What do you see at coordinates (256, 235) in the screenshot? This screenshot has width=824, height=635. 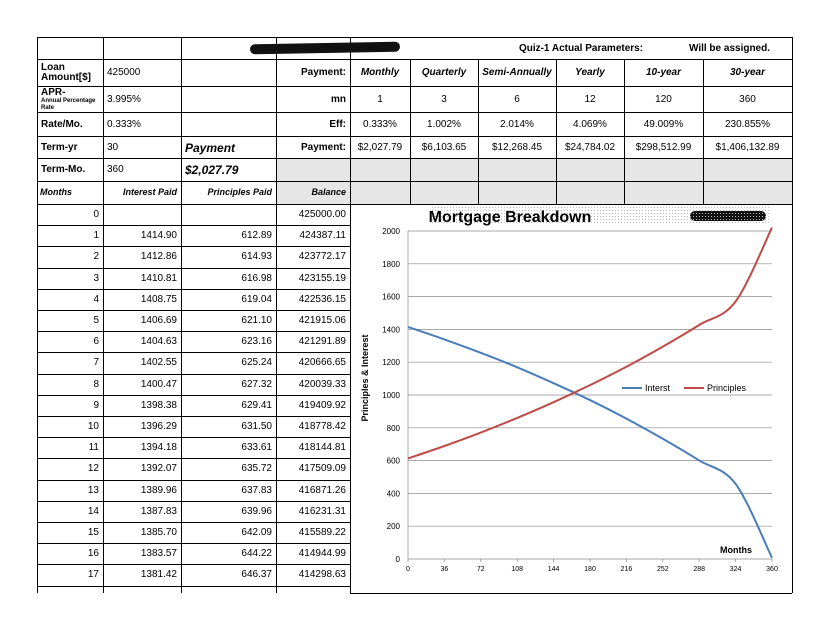 I see `schedule-cell: 612.89` at bounding box center [256, 235].